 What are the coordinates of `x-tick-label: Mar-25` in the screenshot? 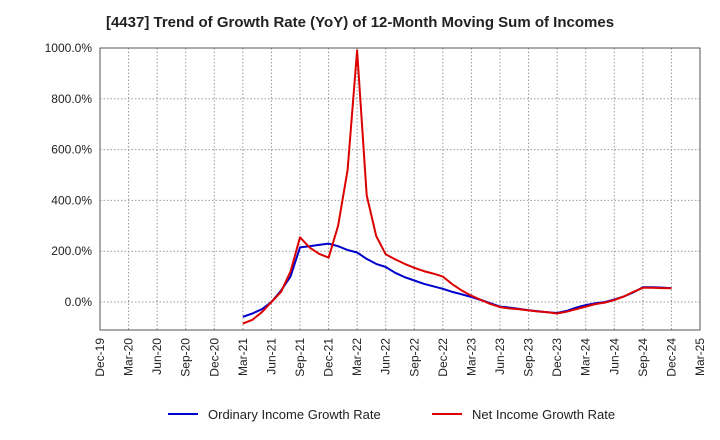 It's located at (700, 357).